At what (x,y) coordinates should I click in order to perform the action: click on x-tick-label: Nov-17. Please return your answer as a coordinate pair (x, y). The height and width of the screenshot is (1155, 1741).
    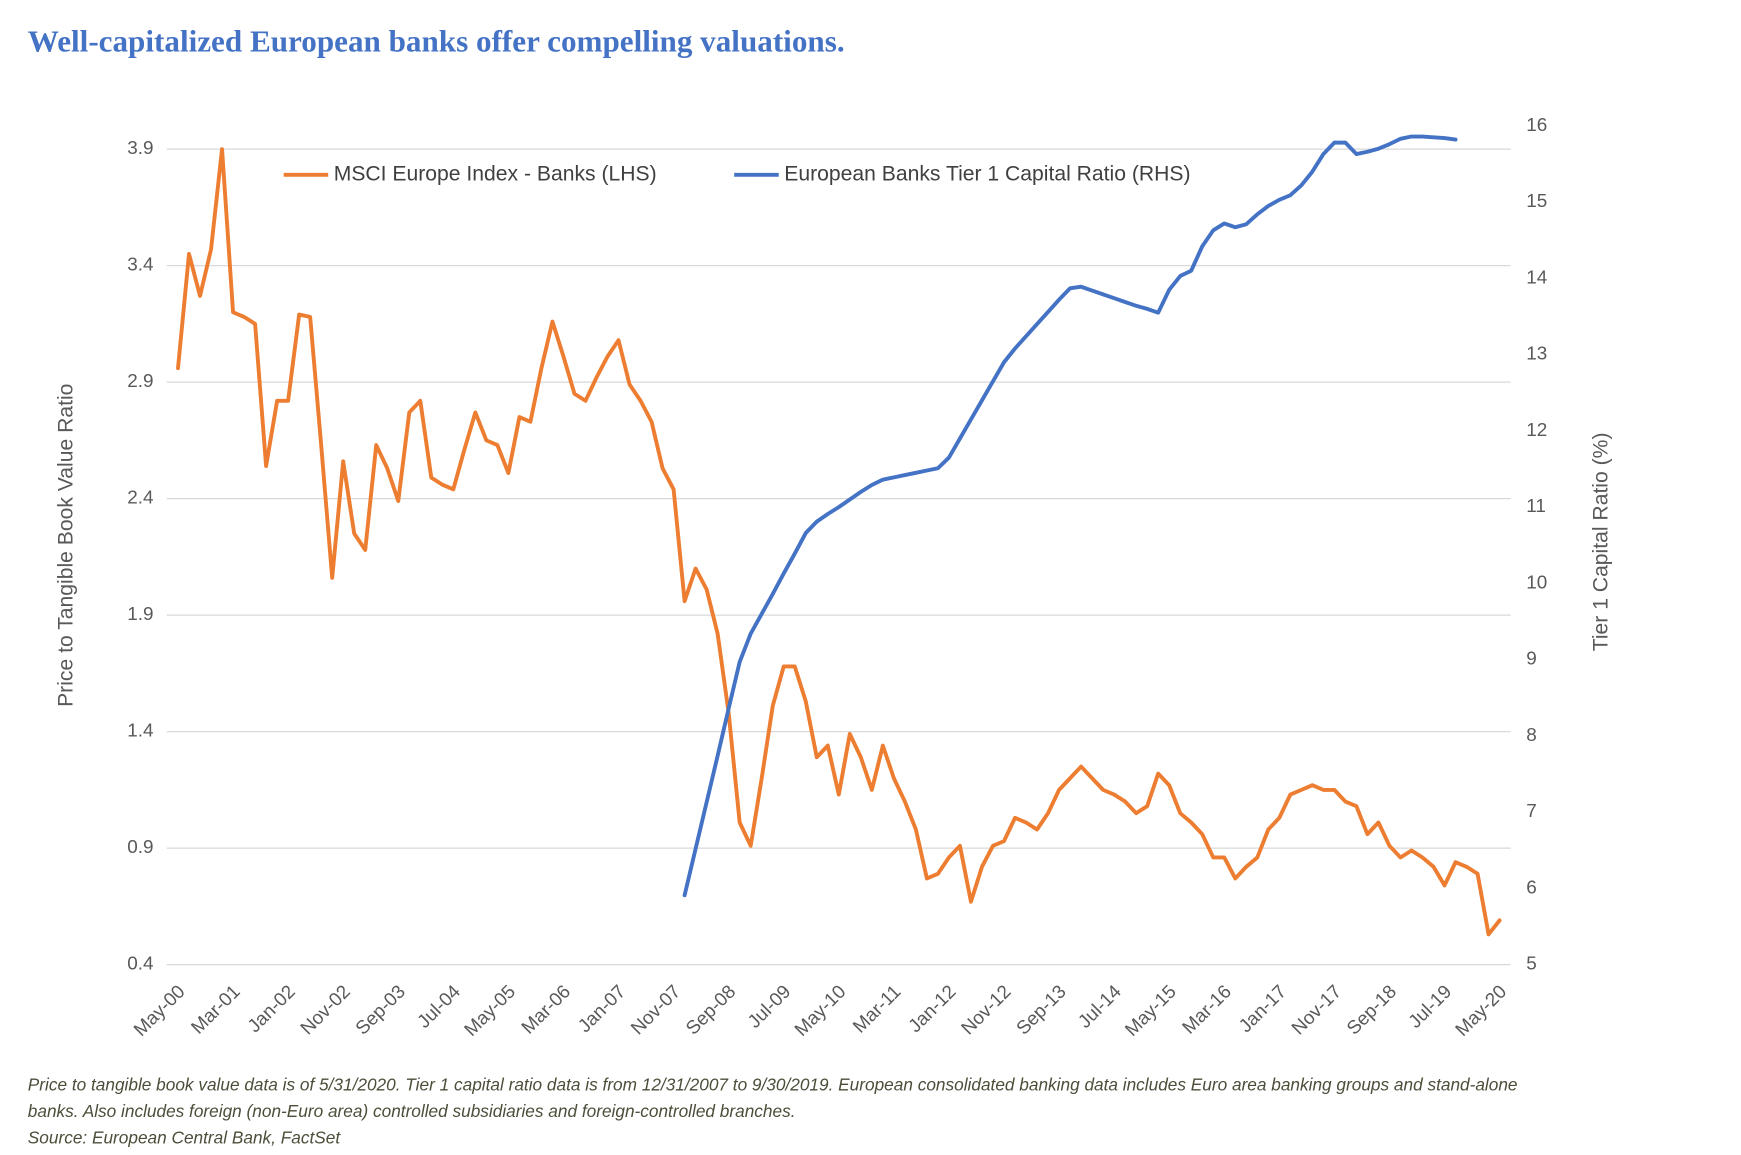
    Looking at the image, I should click on (1317, 1010).